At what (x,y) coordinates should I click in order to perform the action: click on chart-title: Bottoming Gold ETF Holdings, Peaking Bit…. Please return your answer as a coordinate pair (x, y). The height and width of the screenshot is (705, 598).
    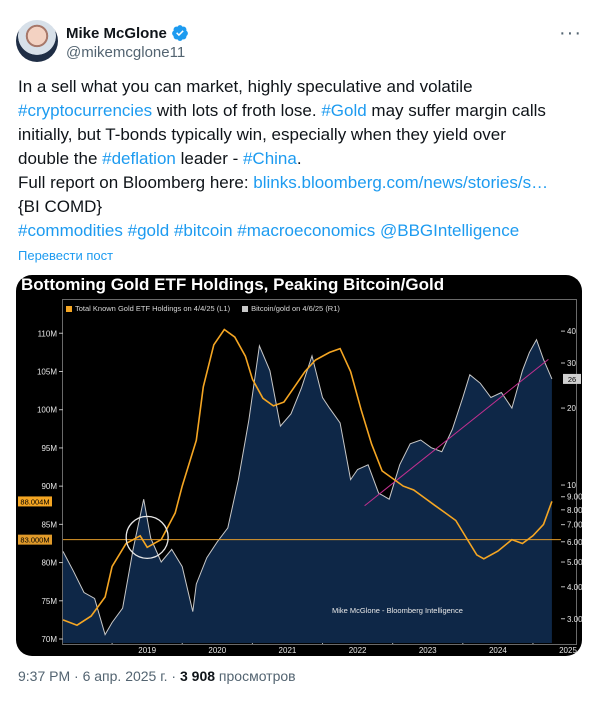
    Looking at the image, I should click on (233, 284).